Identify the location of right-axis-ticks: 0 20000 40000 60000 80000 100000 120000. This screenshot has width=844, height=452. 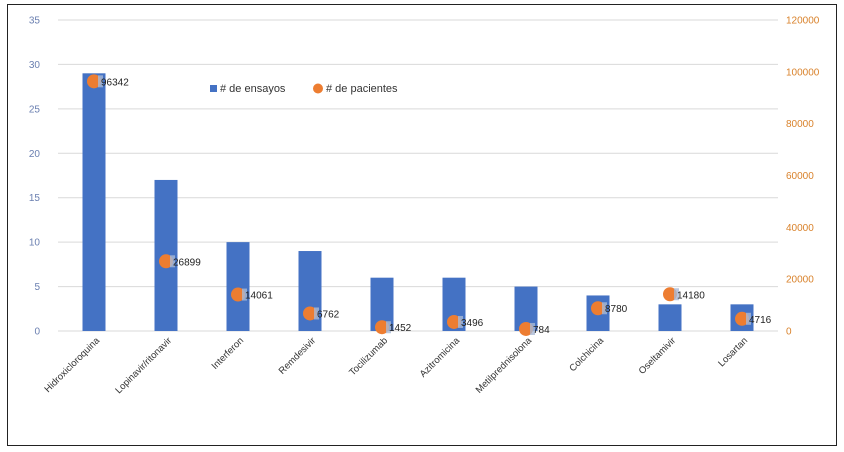
(803, 177).